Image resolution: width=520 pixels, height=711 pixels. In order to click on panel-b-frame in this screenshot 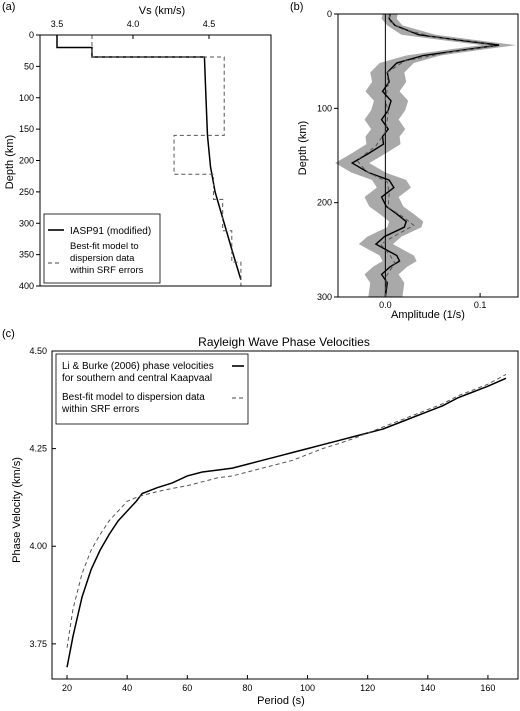, I will do `click(428, 155)`.